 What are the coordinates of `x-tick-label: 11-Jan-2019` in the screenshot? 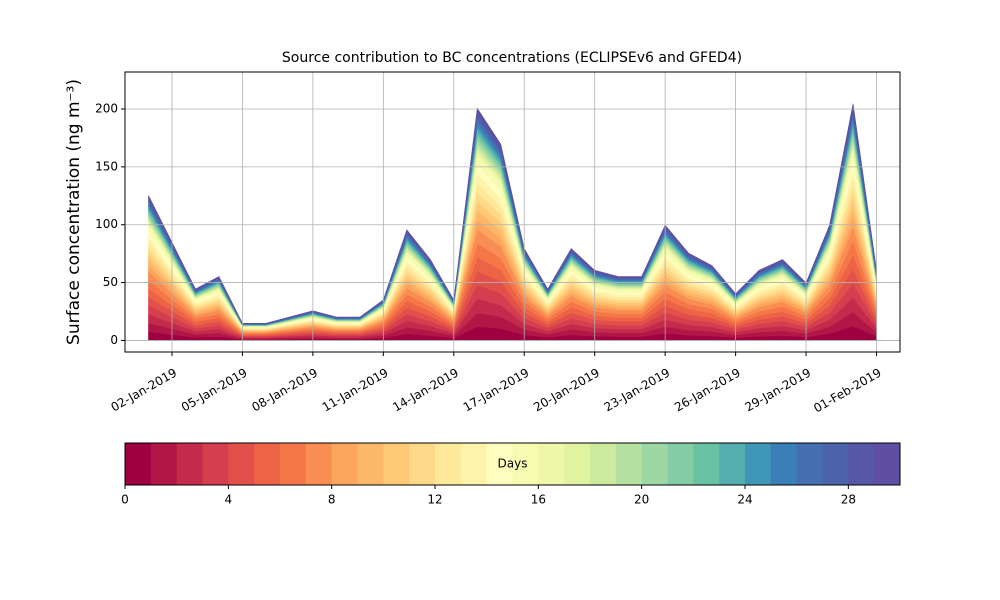 It's located at (355, 390).